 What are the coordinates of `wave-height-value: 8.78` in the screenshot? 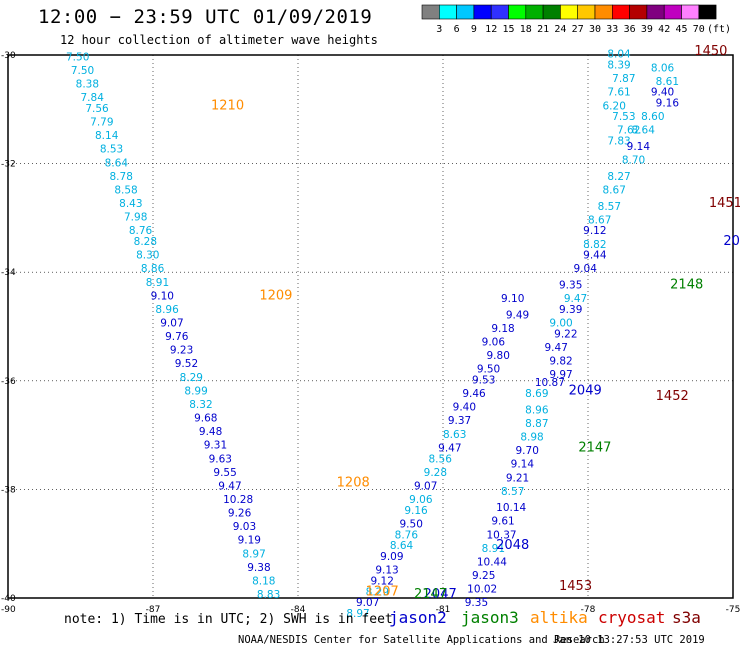 It's located at (121, 177).